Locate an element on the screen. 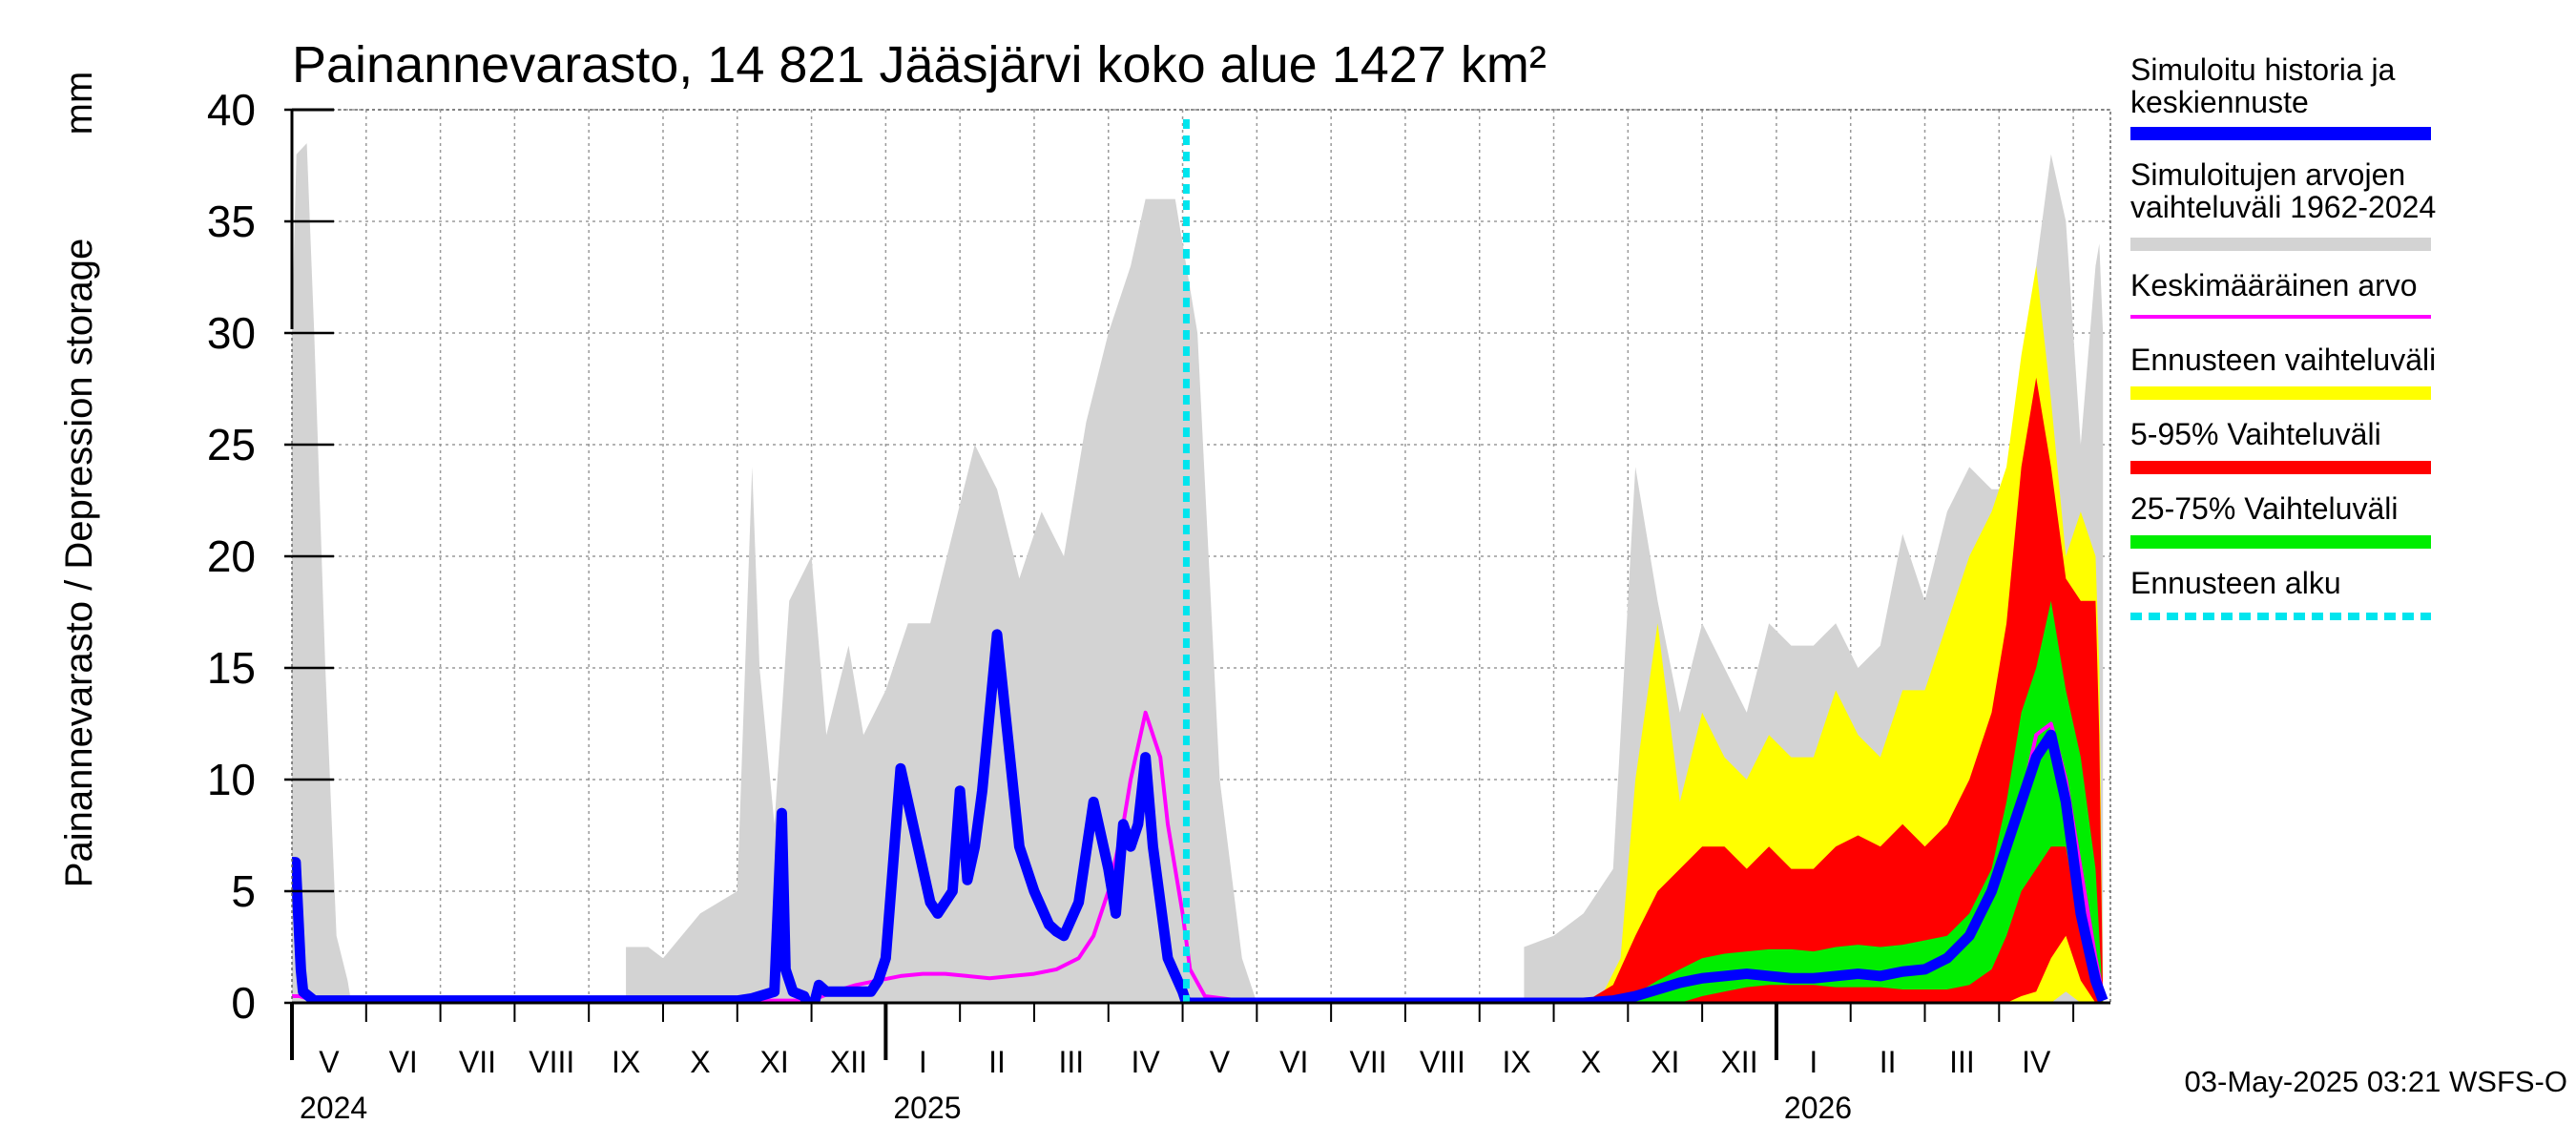 This screenshot has width=2576, height=1145. y-tick-label: 20 is located at coordinates (231, 556).